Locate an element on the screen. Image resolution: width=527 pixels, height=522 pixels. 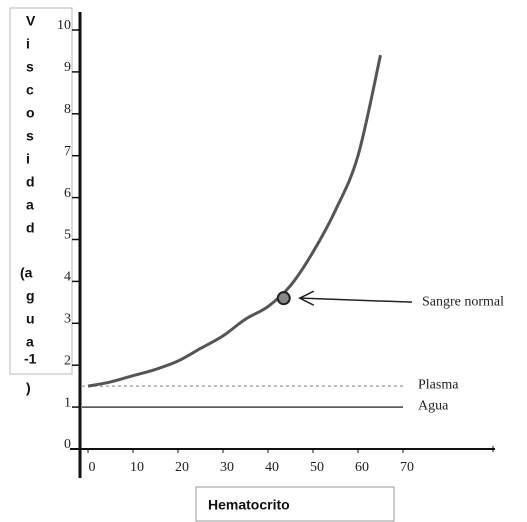
x-tick-label: 40 is located at coordinates (272, 467).